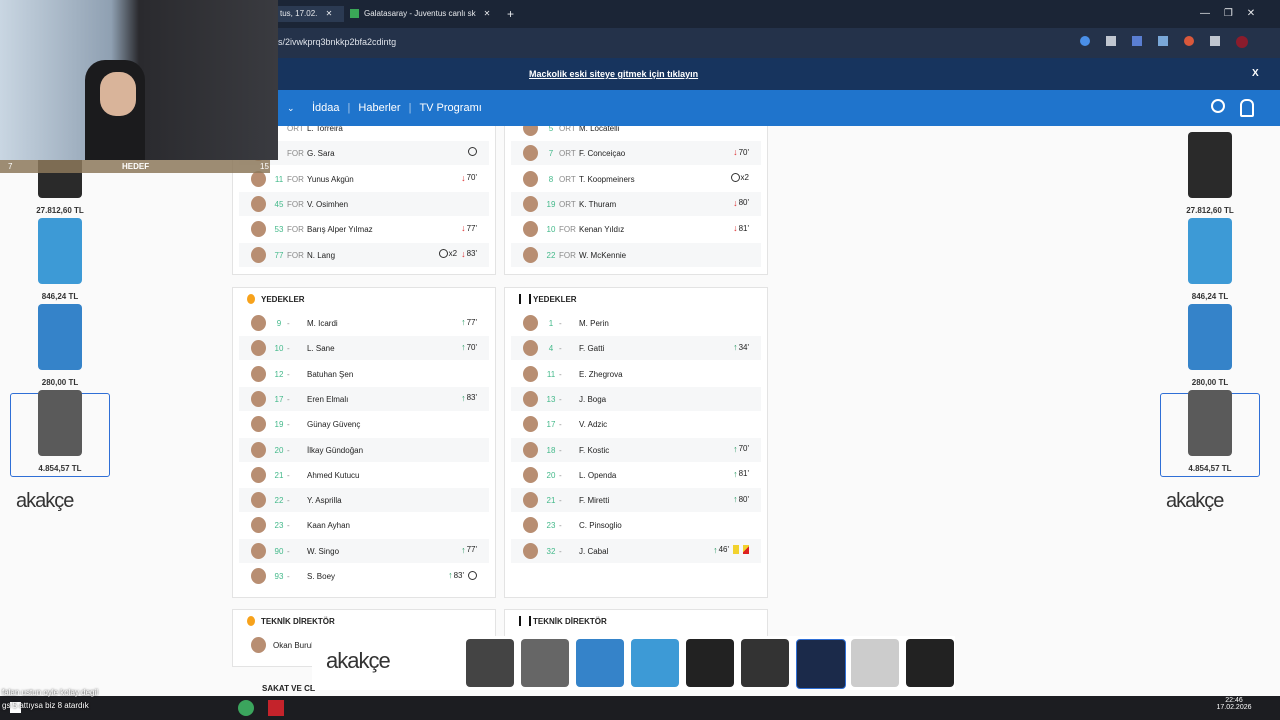 The height and width of the screenshot is (720, 1280). Describe the element at coordinates (636, 374) in the screenshot. I see `player-row: 11- E. Zhegrova` at that location.